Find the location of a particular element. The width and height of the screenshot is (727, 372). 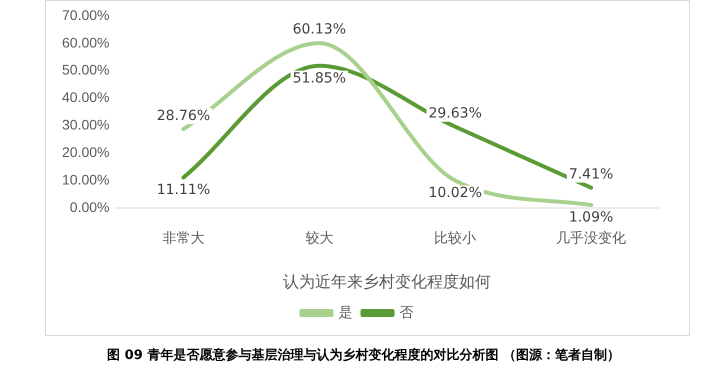

data-label: 7.41% is located at coordinates (591, 174).